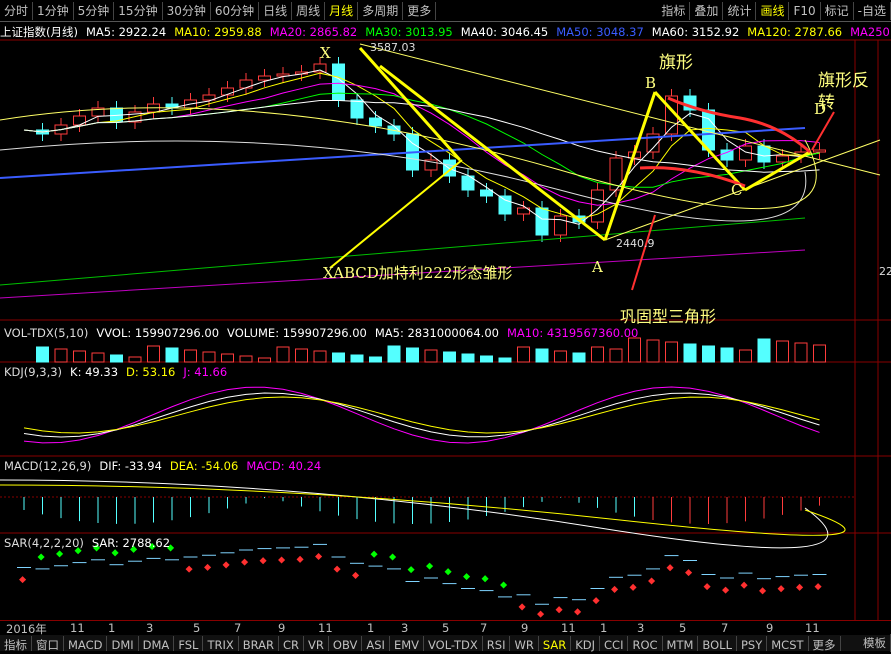 The height and width of the screenshot is (654, 891). What do you see at coordinates (381, 11) in the screenshot?
I see `period-tab: 多周期` at bounding box center [381, 11].